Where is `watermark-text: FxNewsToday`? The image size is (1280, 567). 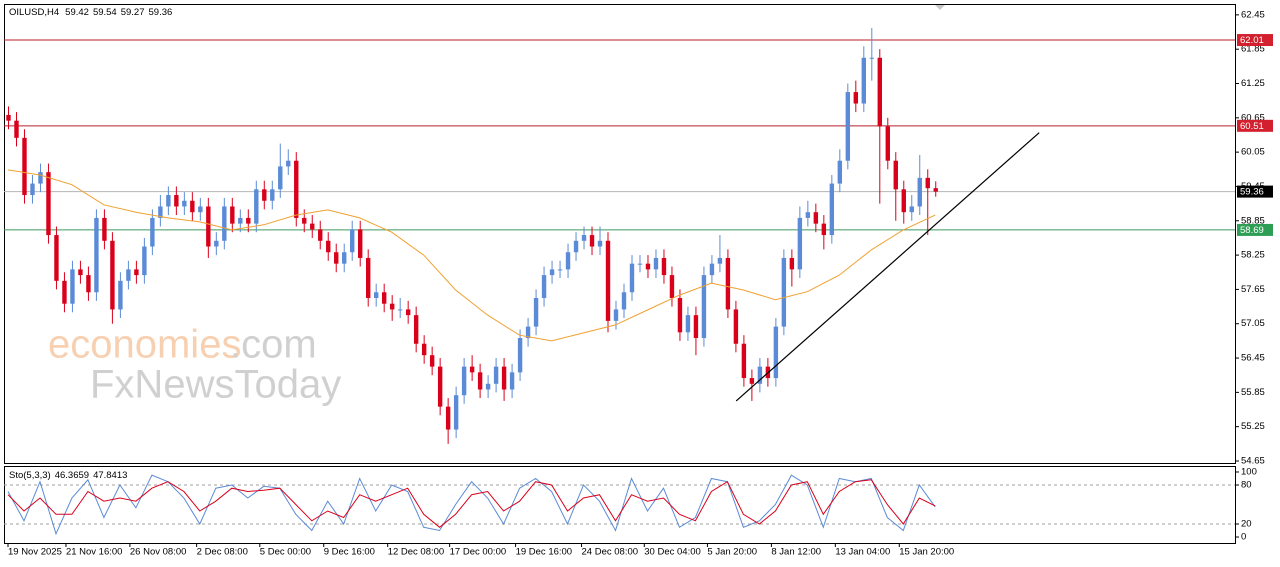
watermark-text: FxNewsToday is located at coordinates (215, 385).